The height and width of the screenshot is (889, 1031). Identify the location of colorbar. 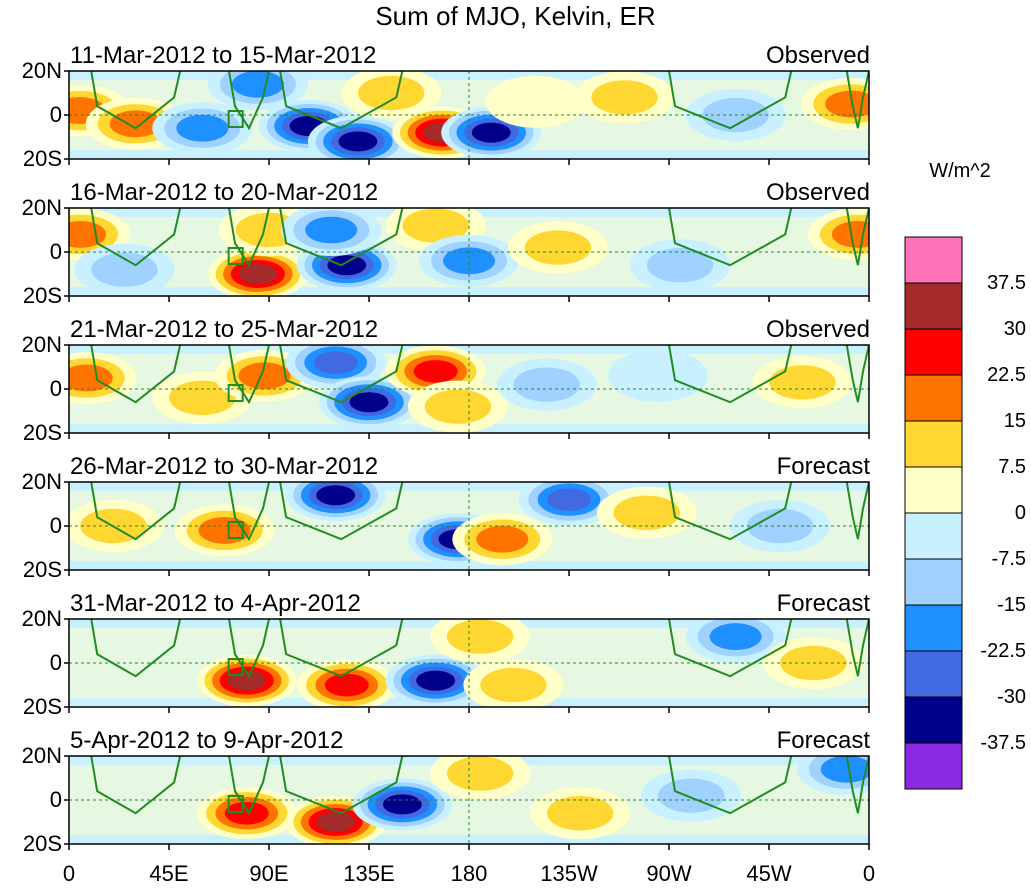
(933, 513).